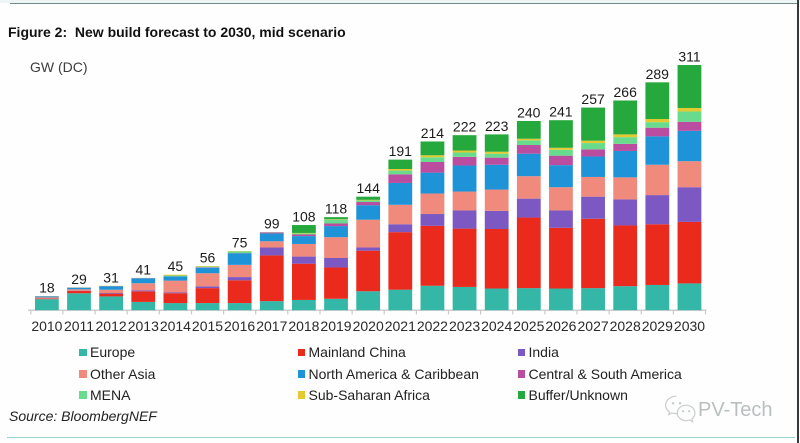  What do you see at coordinates (46, 326) in the screenshot?
I see `svg-text: 2010` at bounding box center [46, 326].